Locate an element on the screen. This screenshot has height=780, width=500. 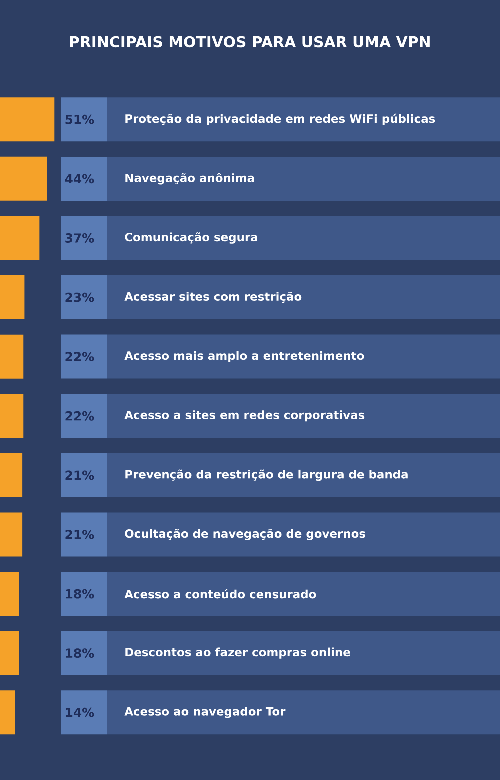
data-label: 51% is located at coordinates (80, 119).